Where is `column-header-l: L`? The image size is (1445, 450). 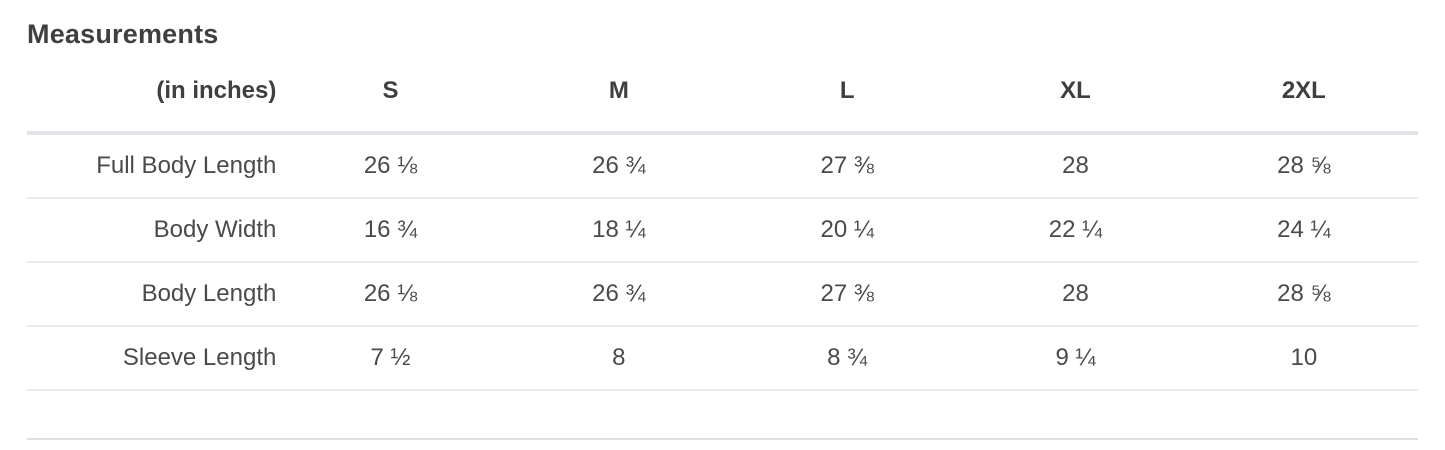 column-header-l: L is located at coordinates (847, 92).